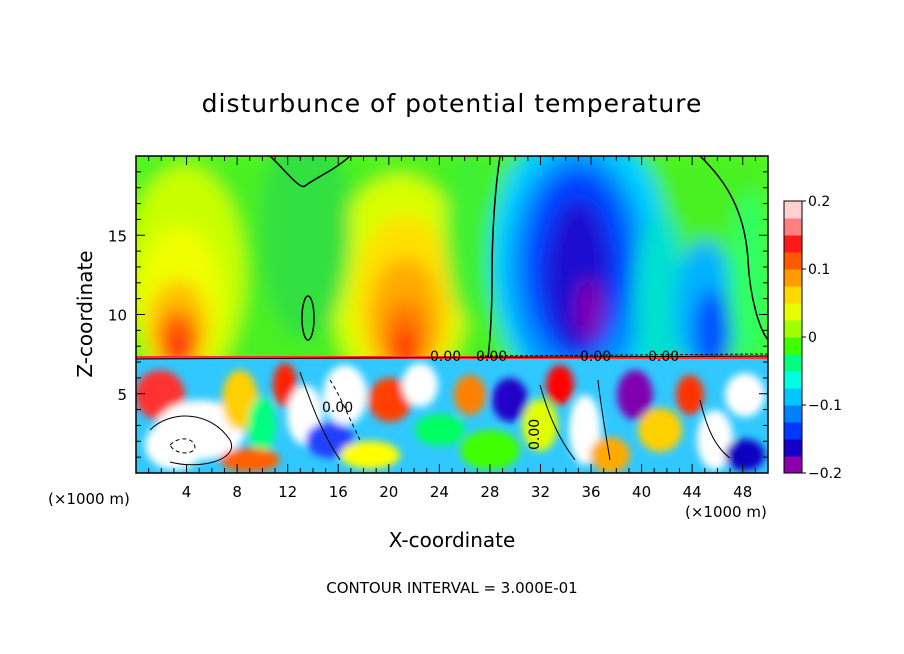  Describe the element at coordinates (452, 540) in the screenshot. I see `x-axis-label: X-coordinate` at that location.